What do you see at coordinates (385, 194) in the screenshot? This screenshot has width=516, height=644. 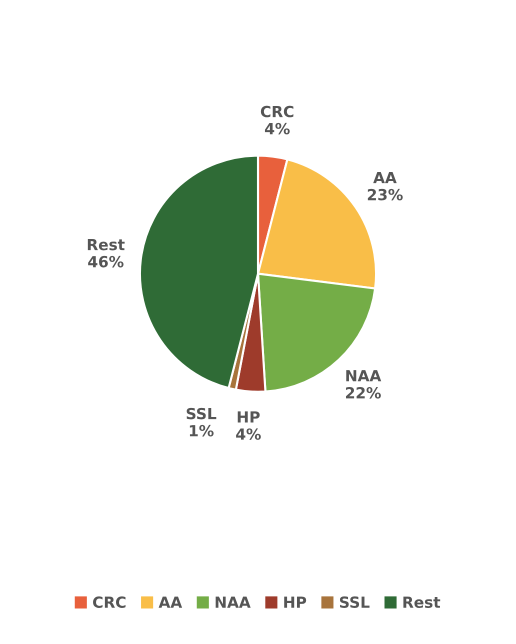 I see `data-label: 23%` at bounding box center [385, 194].